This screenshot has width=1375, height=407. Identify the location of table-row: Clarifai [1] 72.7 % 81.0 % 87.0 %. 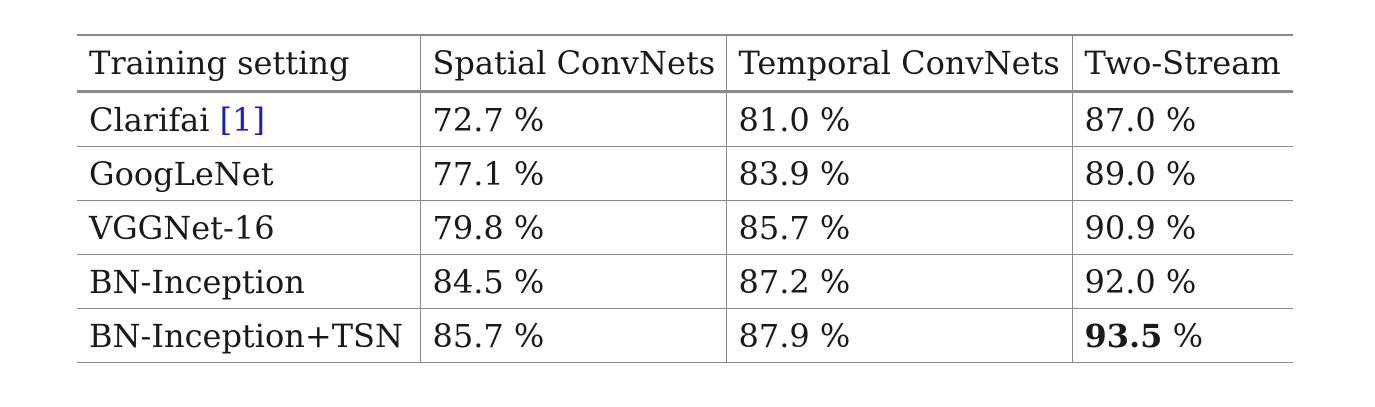
(685, 119).